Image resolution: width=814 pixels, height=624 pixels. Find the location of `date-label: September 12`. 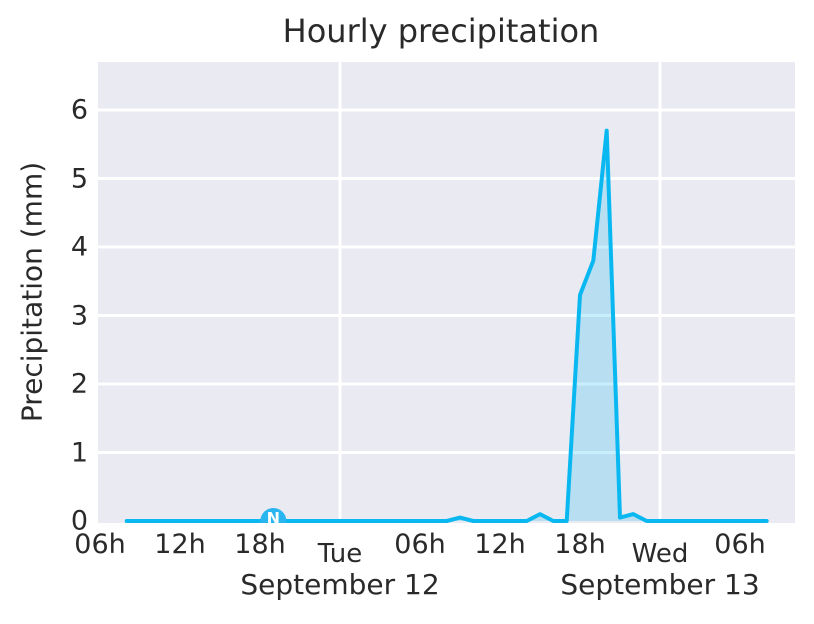

date-label: September 12 is located at coordinates (340, 584).